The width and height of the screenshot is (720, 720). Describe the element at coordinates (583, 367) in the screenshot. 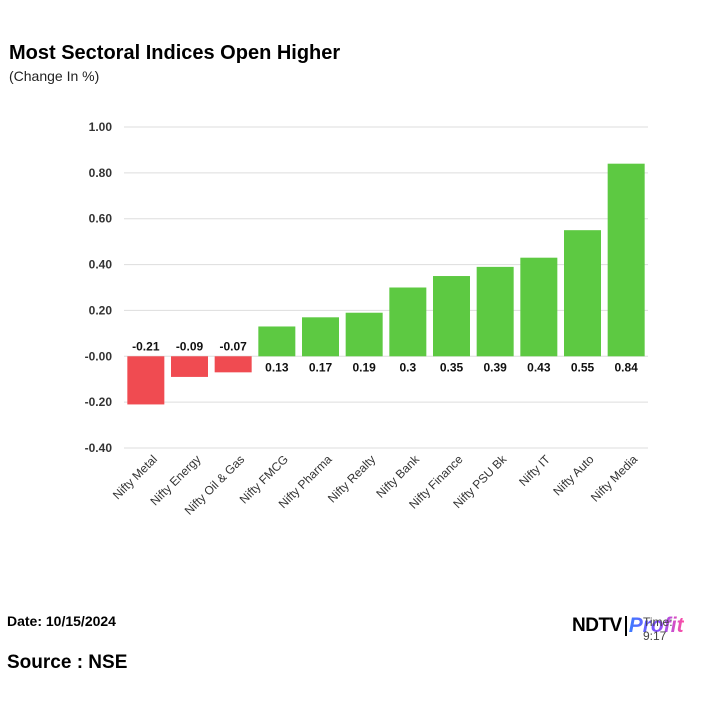

I see `data-label: 0.55` at that location.